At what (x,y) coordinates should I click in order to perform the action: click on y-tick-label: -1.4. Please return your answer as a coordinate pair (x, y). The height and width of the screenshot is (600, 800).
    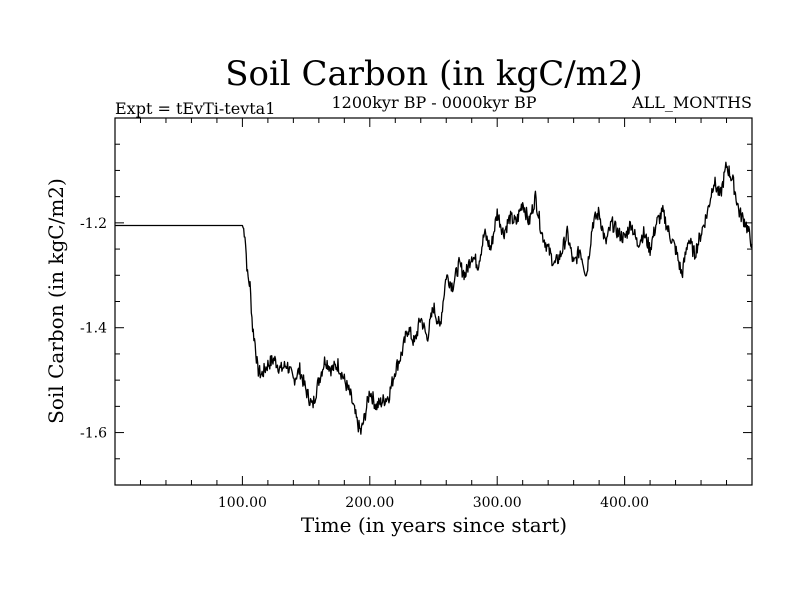
    Looking at the image, I should click on (93, 329).